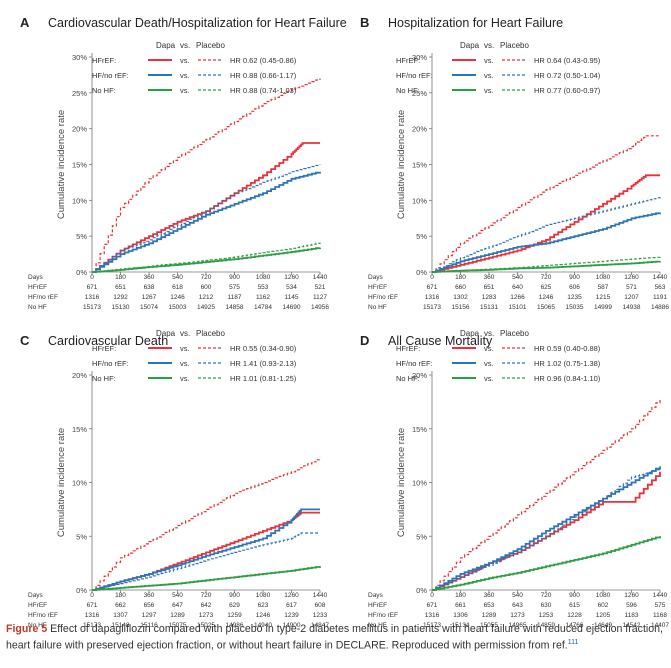 The width and height of the screenshot is (671, 668). Describe the element at coordinates (546, 625) in the screenshot. I see `risk-table-cell: 14859` at that location.